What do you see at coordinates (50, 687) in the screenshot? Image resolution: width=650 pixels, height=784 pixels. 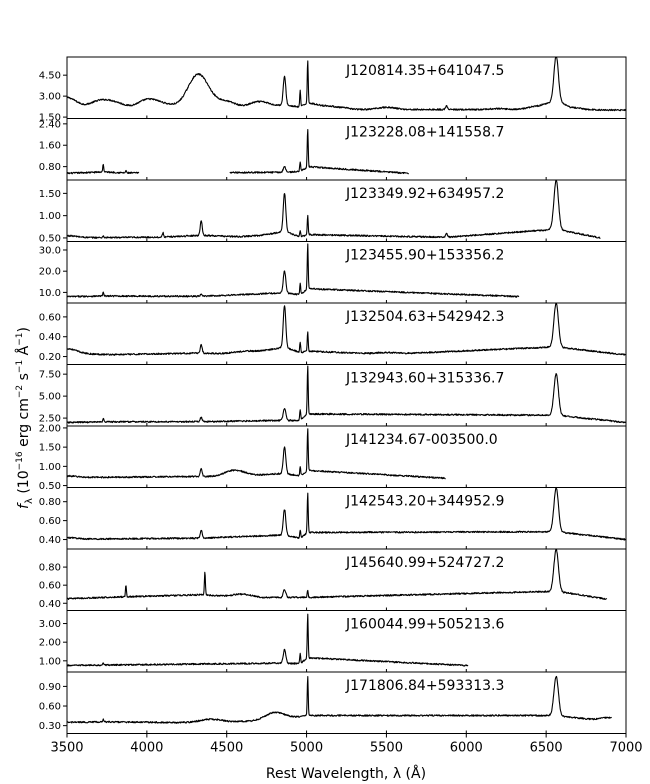 I see `y-tick-label: 0.90` at bounding box center [50, 687].